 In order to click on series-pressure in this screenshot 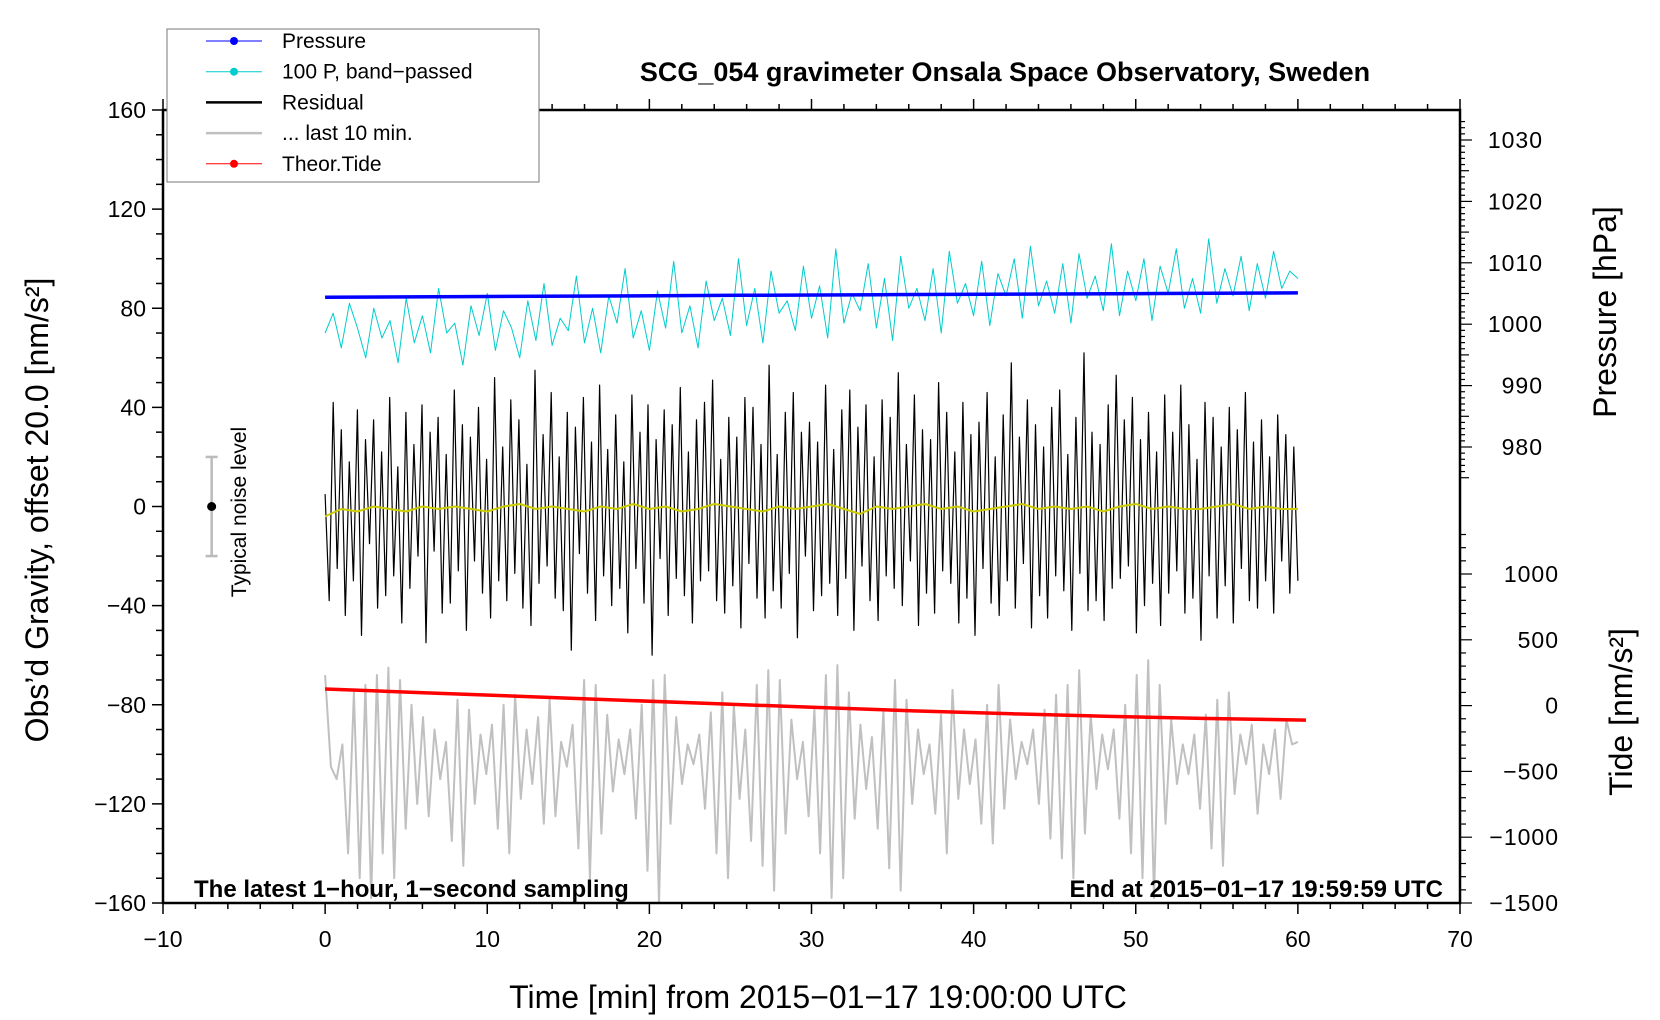, I will do `click(811, 295)`.